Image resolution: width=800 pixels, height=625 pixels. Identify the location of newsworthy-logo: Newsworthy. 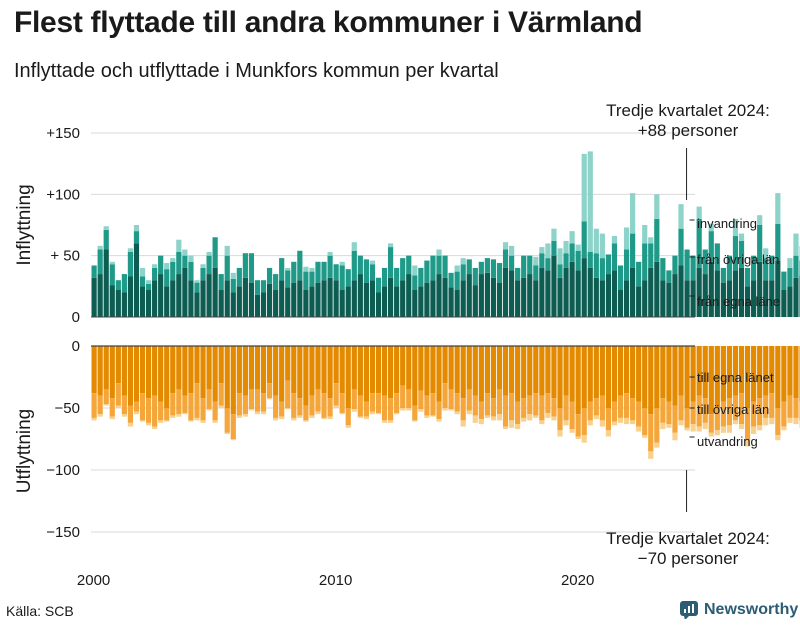
(739, 610).